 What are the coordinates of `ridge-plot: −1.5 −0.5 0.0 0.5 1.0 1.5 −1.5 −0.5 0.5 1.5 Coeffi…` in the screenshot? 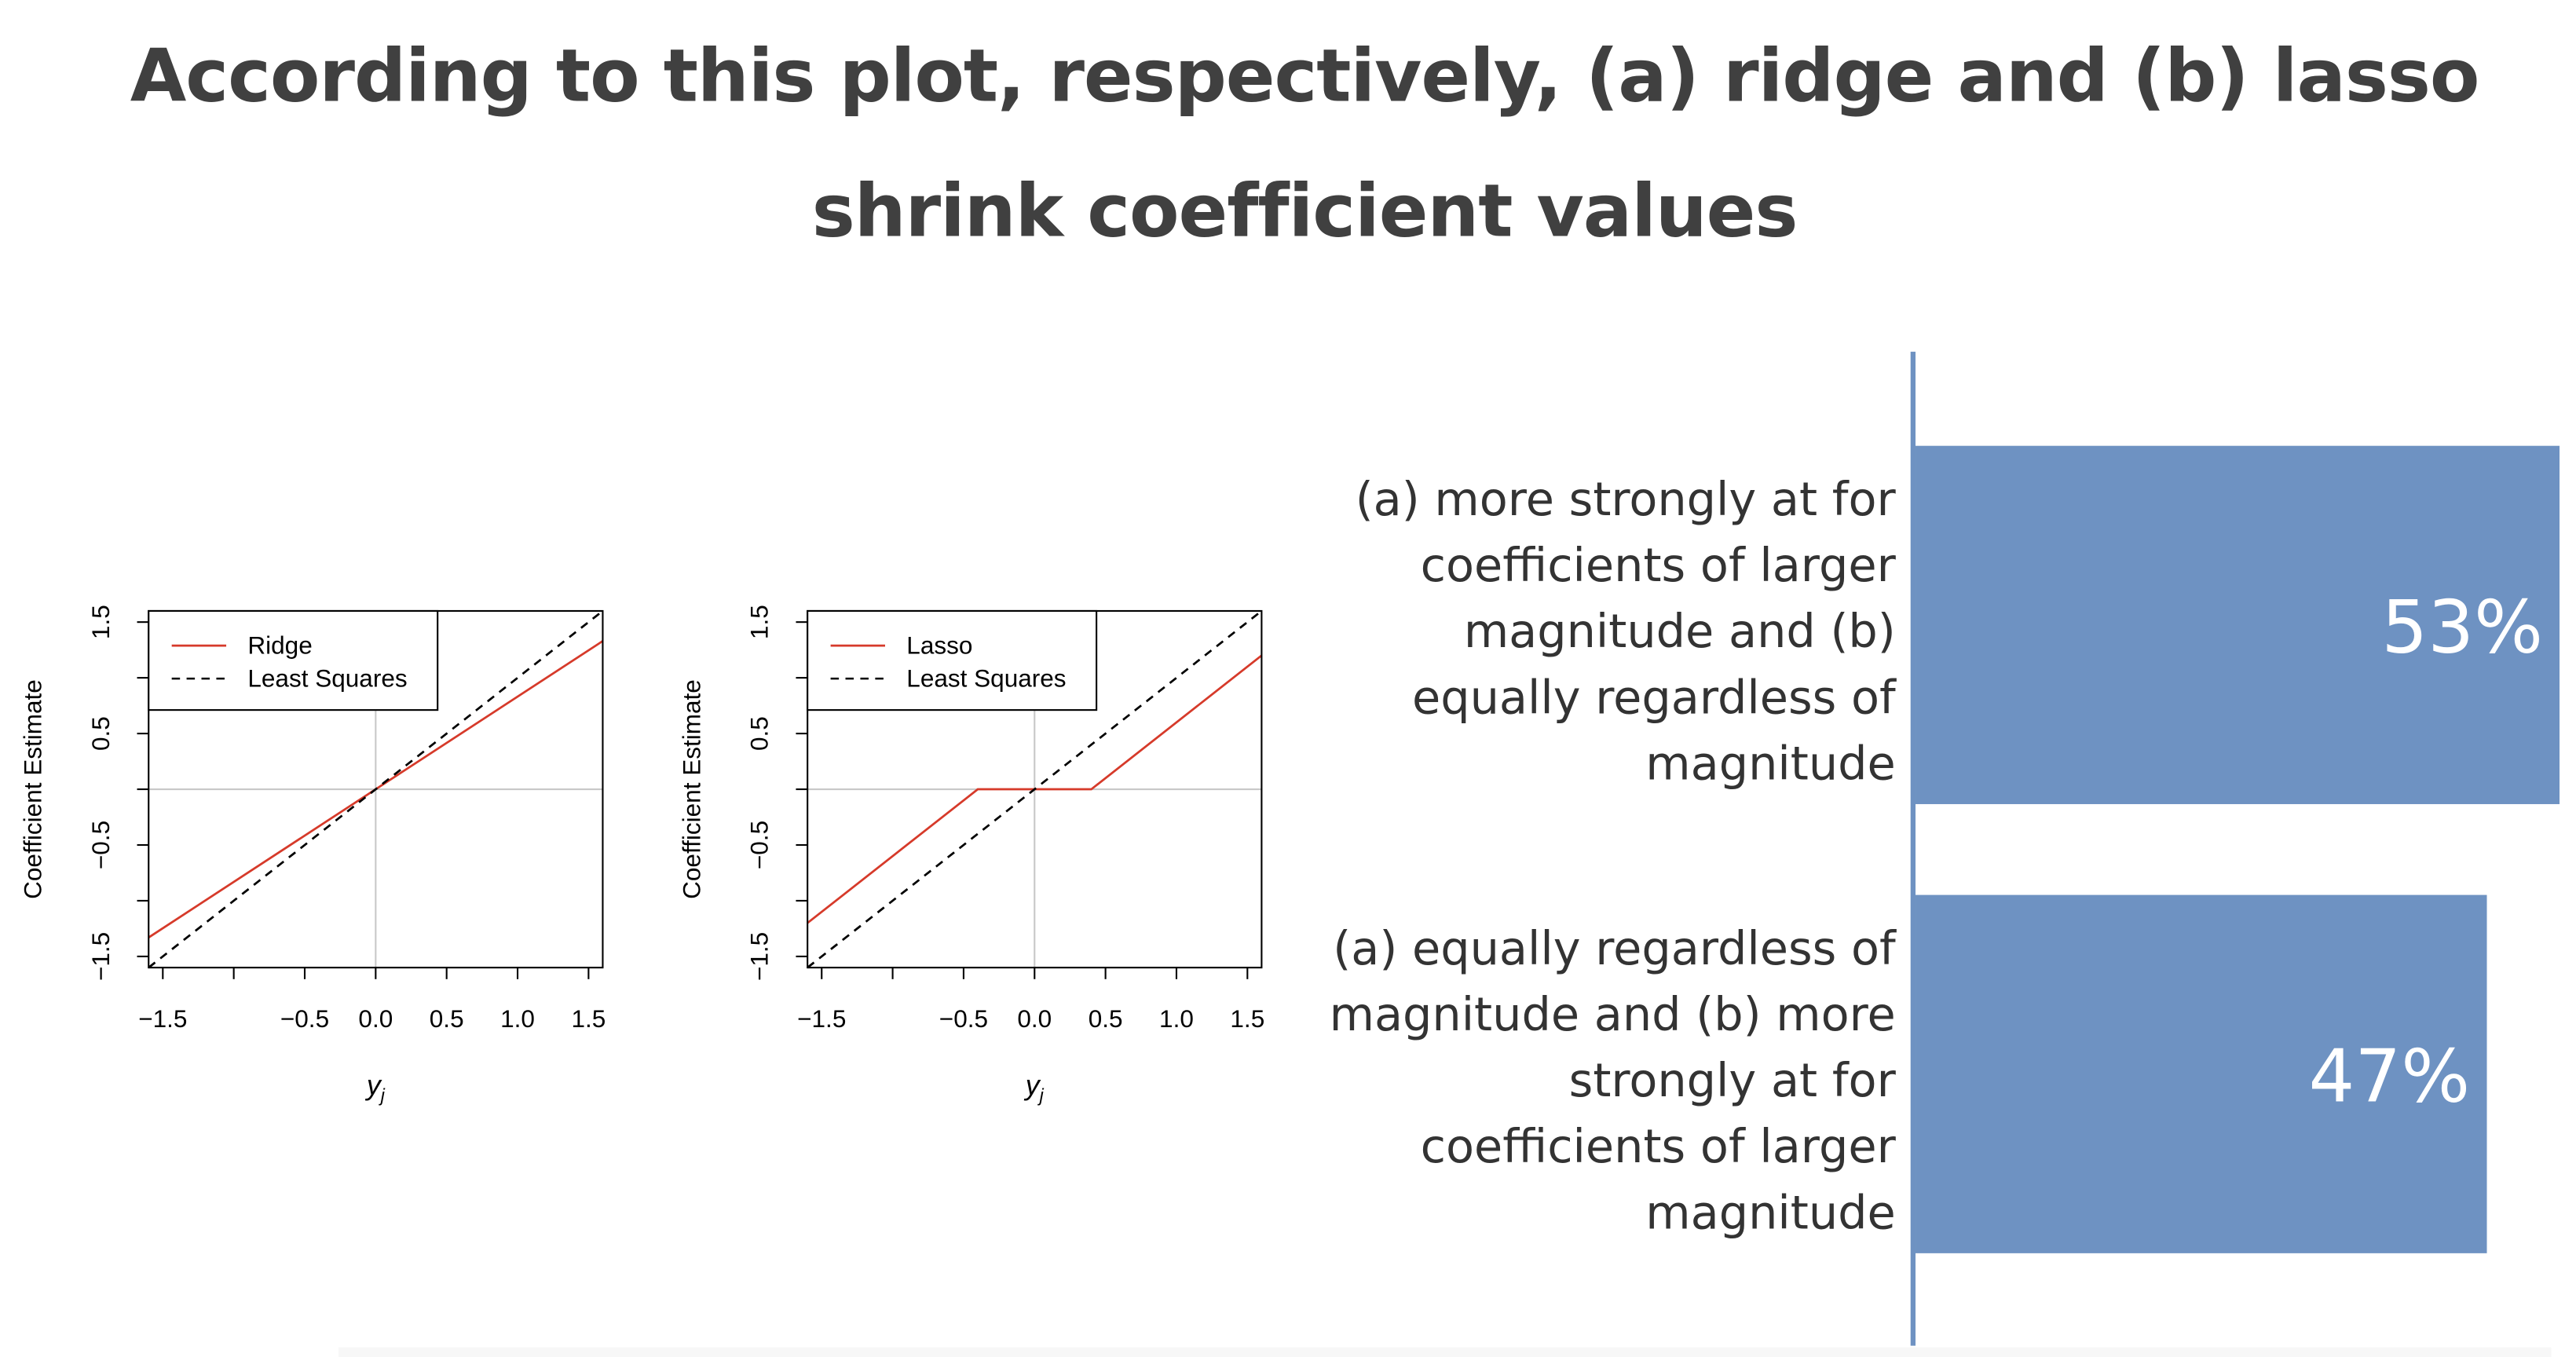 It's located at (312, 855).